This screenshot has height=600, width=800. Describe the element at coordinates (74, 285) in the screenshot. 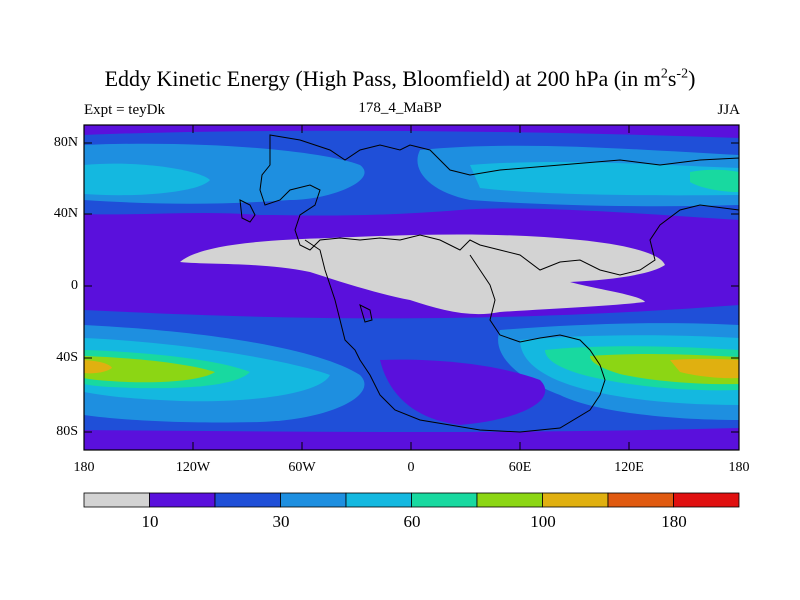

I see `lat-label-0: 0` at that location.